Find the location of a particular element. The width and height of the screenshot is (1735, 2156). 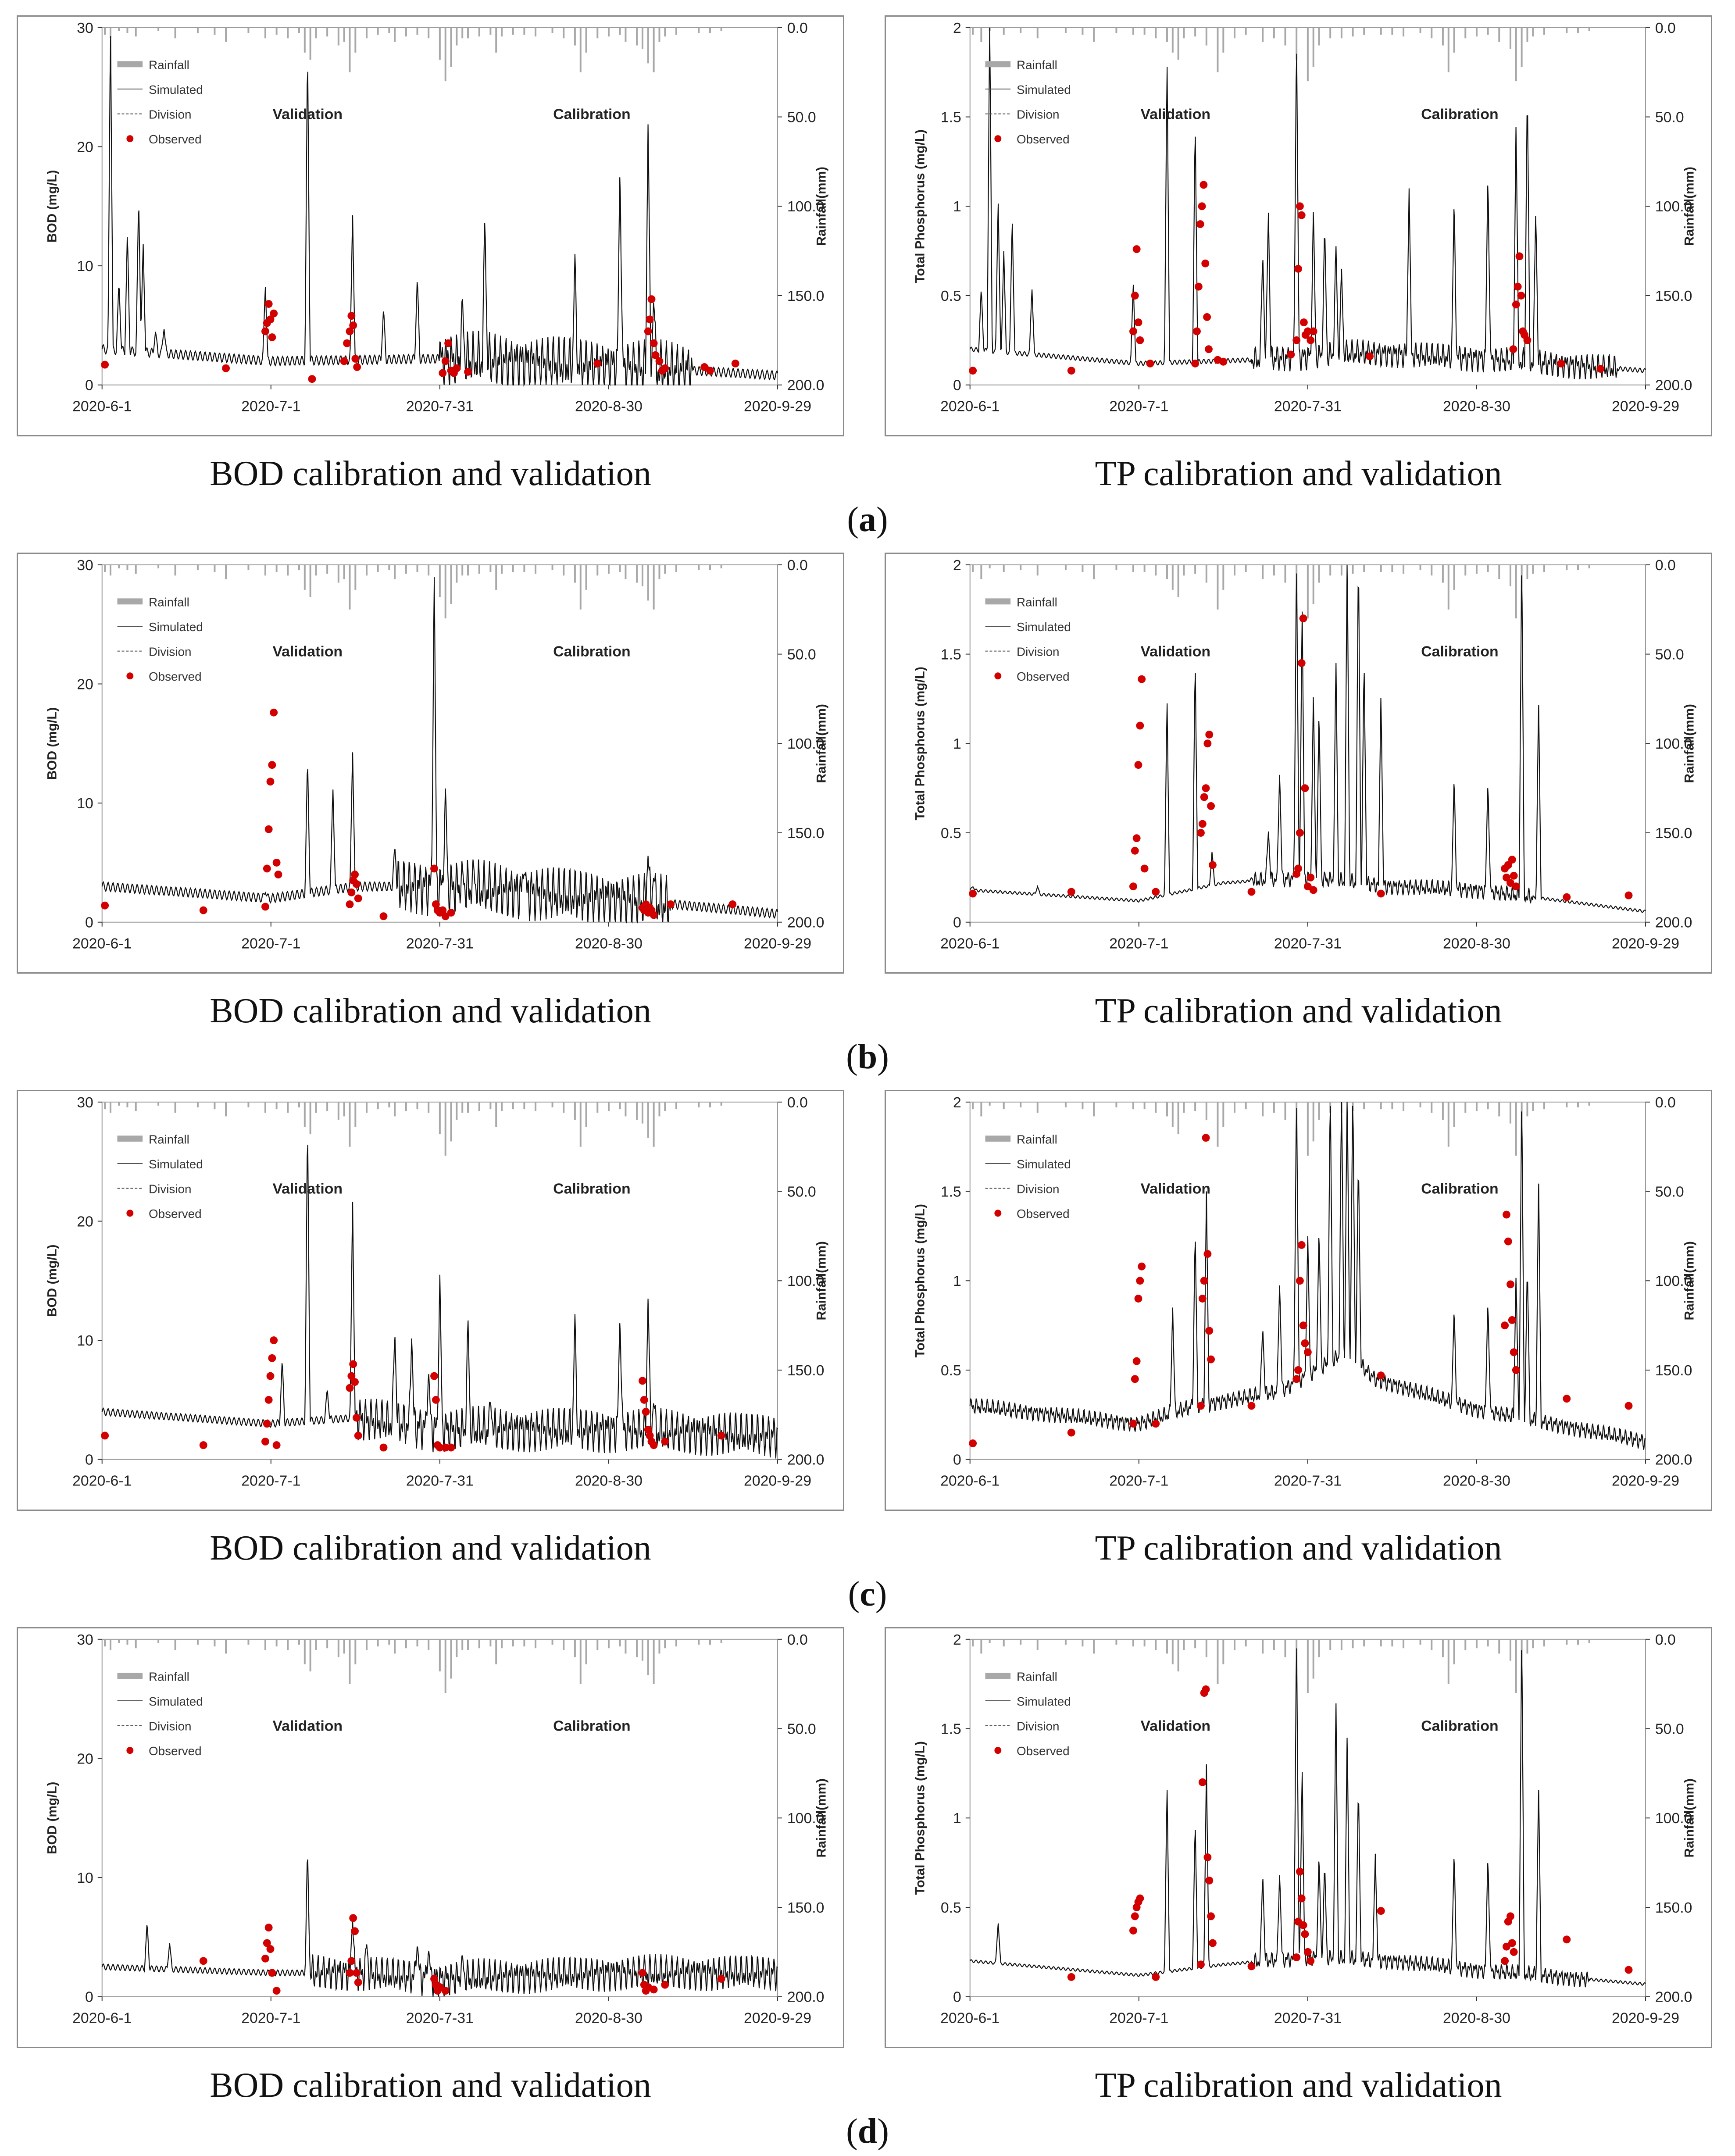

y2-tick-label: 150.0 is located at coordinates (806, 1907).